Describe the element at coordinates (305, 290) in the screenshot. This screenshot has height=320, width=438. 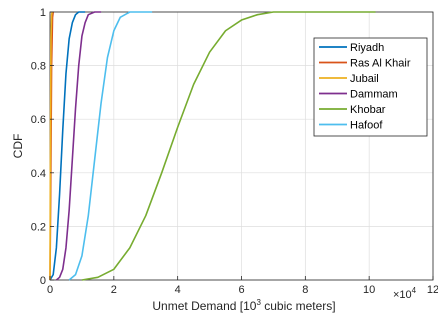
I see `x-tick-label: 8` at that location.